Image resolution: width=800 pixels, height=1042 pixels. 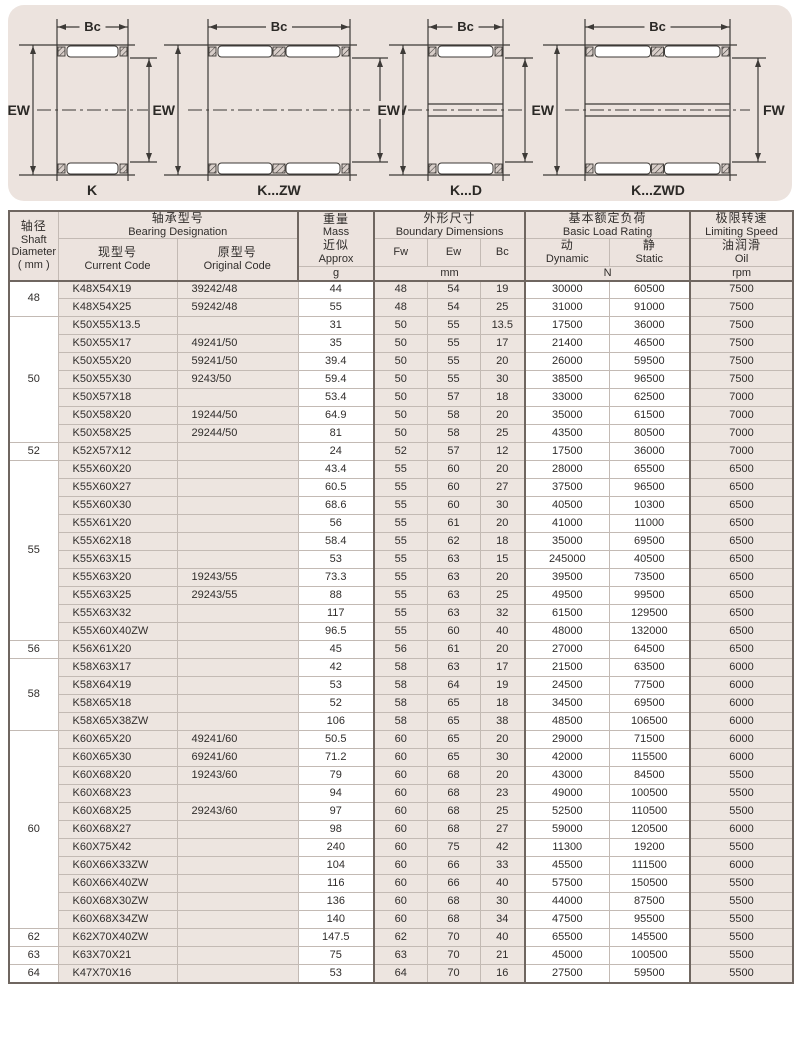 What do you see at coordinates (741, 259) in the screenshot?
I see `header-oil-line: Oil` at bounding box center [741, 259].